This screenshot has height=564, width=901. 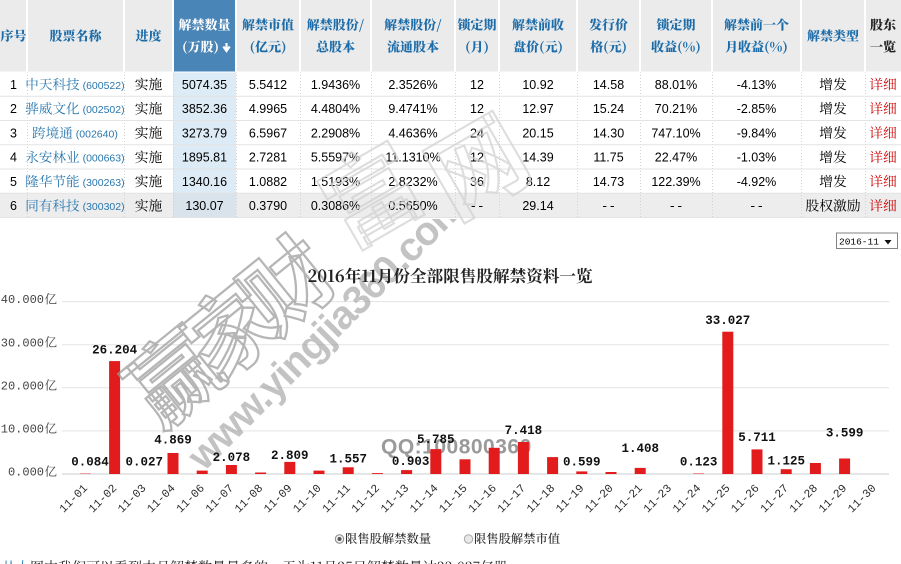 What do you see at coordinates (90, 462) in the screenshot?
I see `svg-text: 0.084` at bounding box center [90, 462].